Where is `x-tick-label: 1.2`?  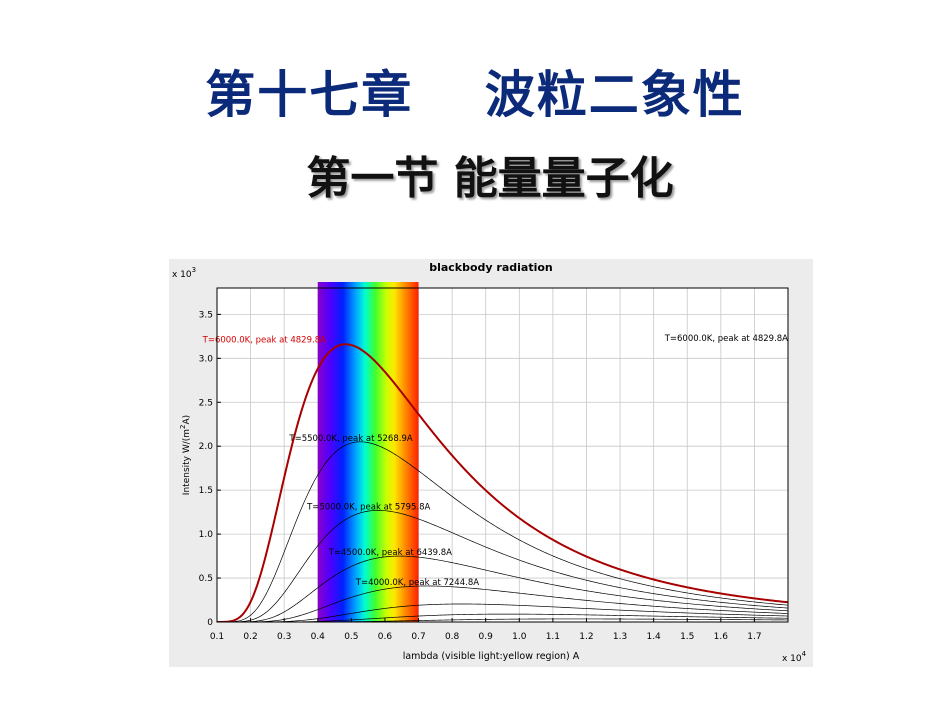 x-tick-label: 1.2 is located at coordinates (586, 637).